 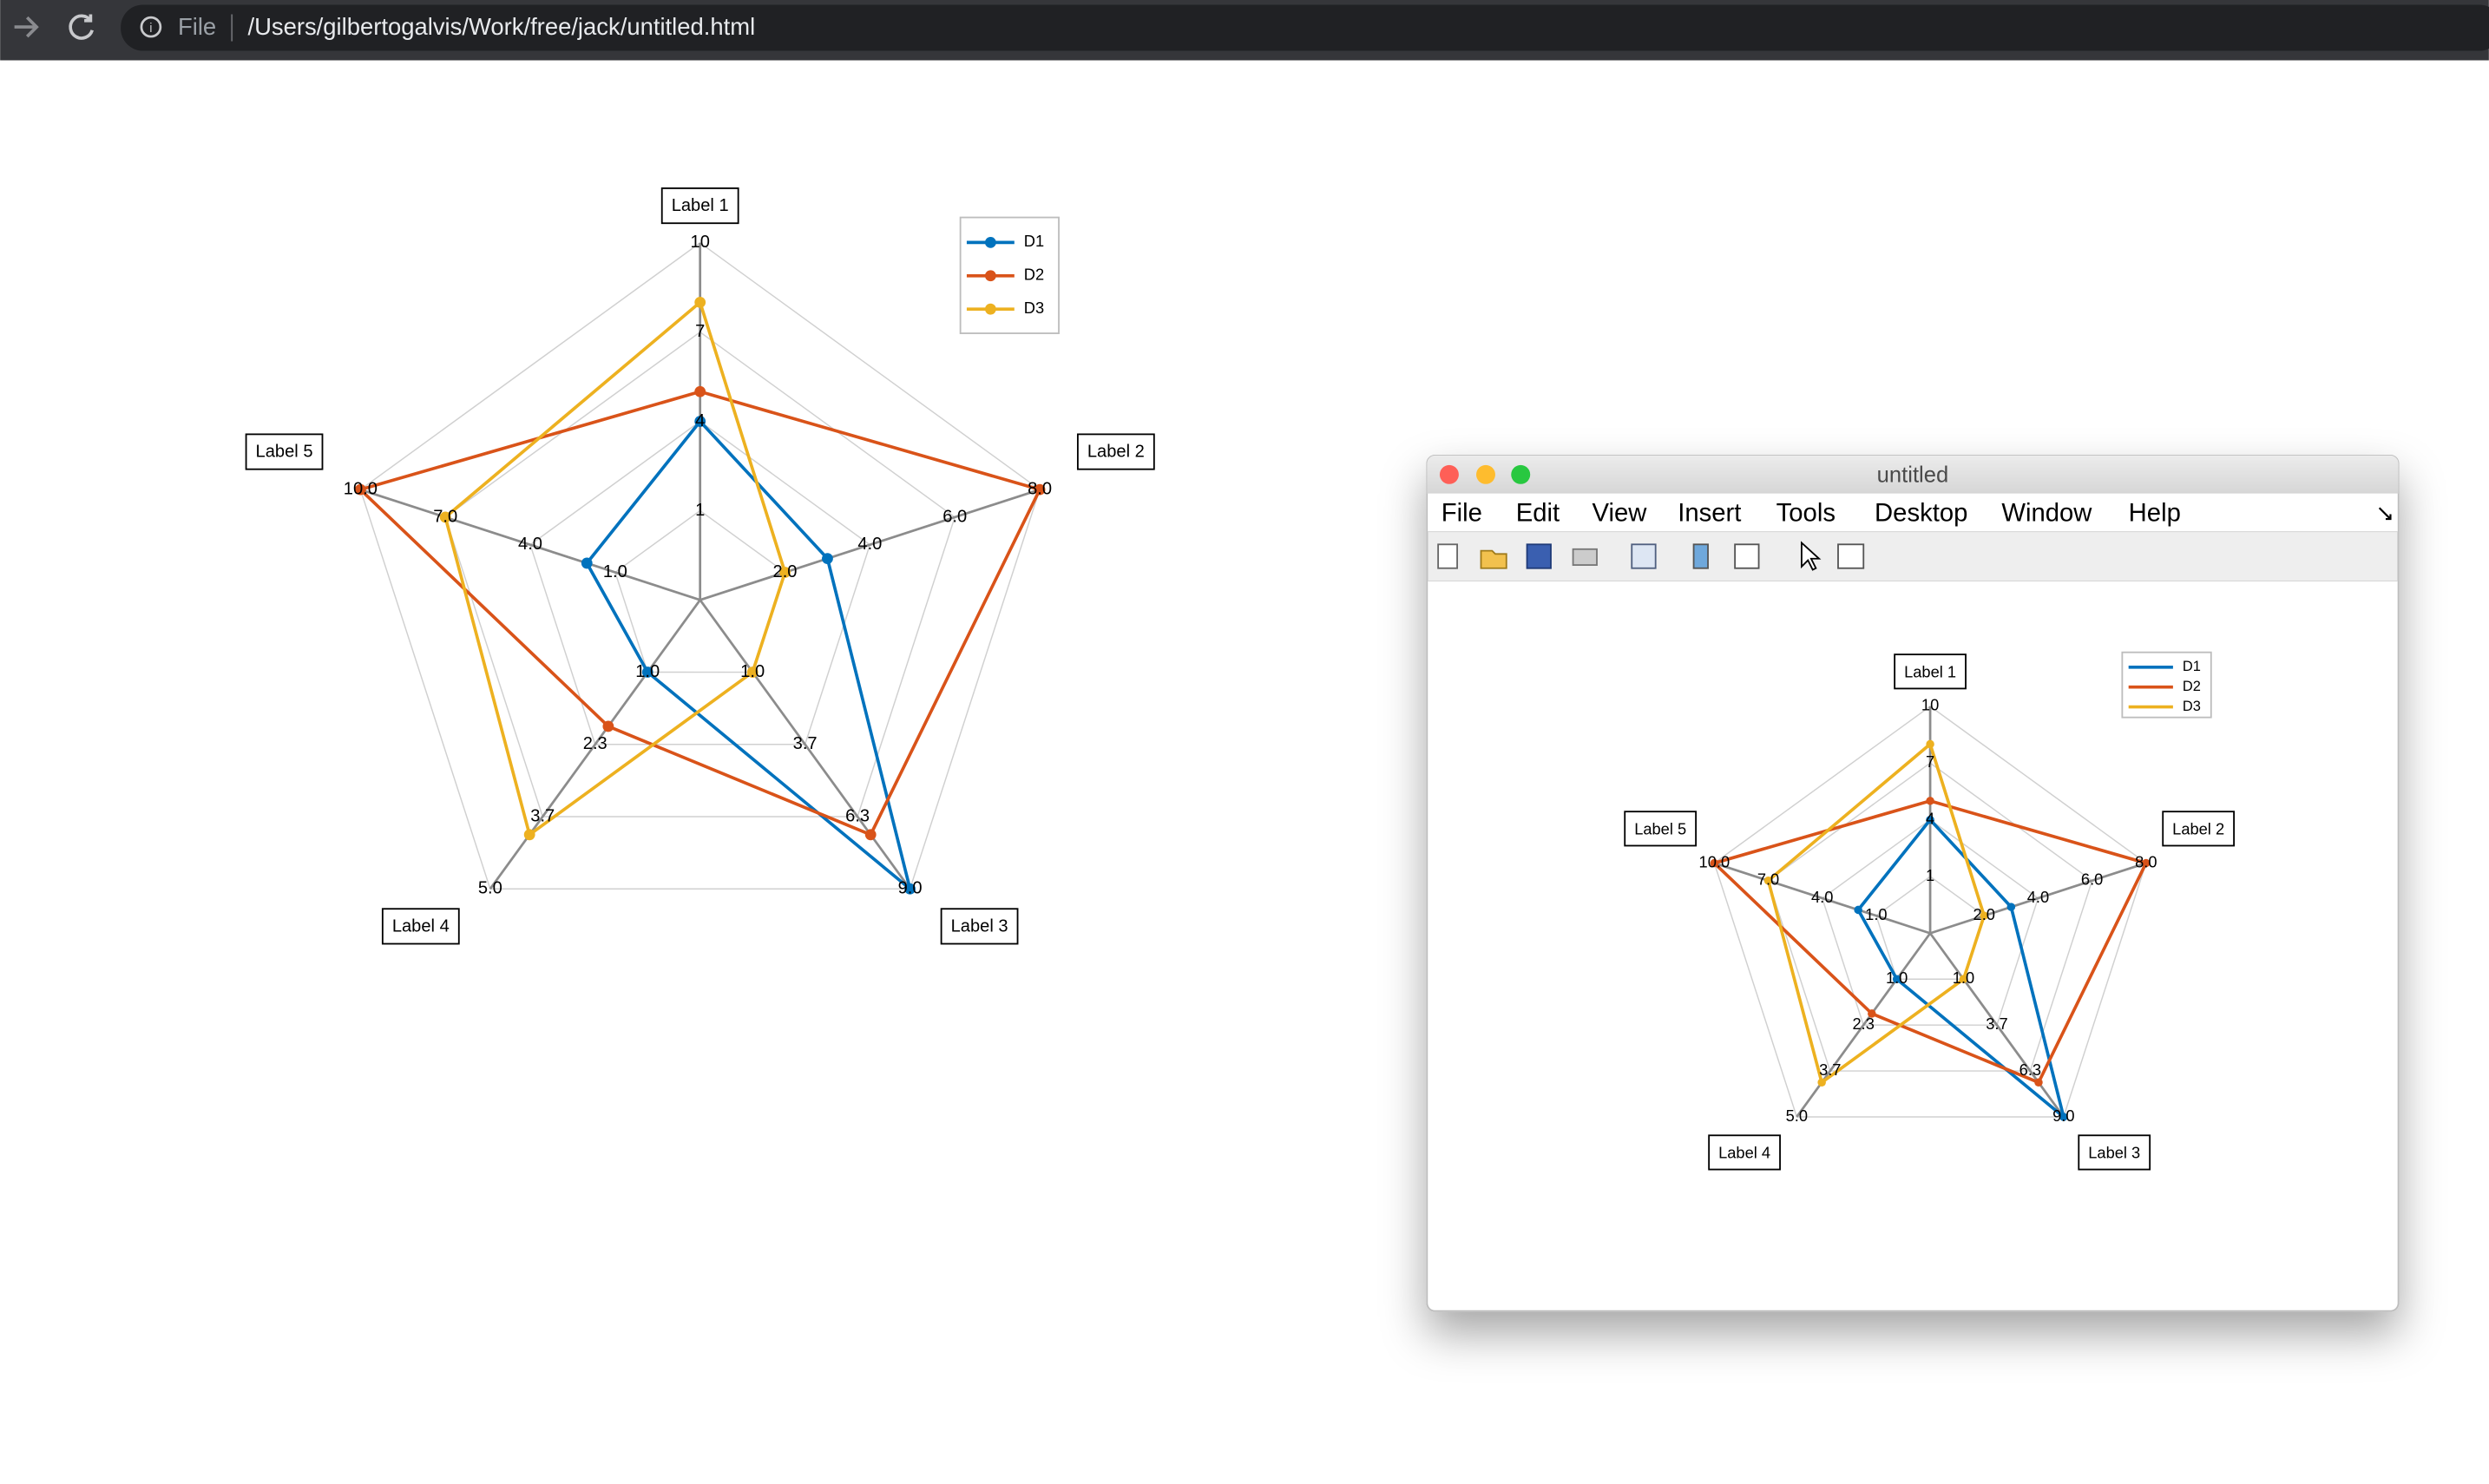 I want to click on close-button, so click(x=1449, y=474).